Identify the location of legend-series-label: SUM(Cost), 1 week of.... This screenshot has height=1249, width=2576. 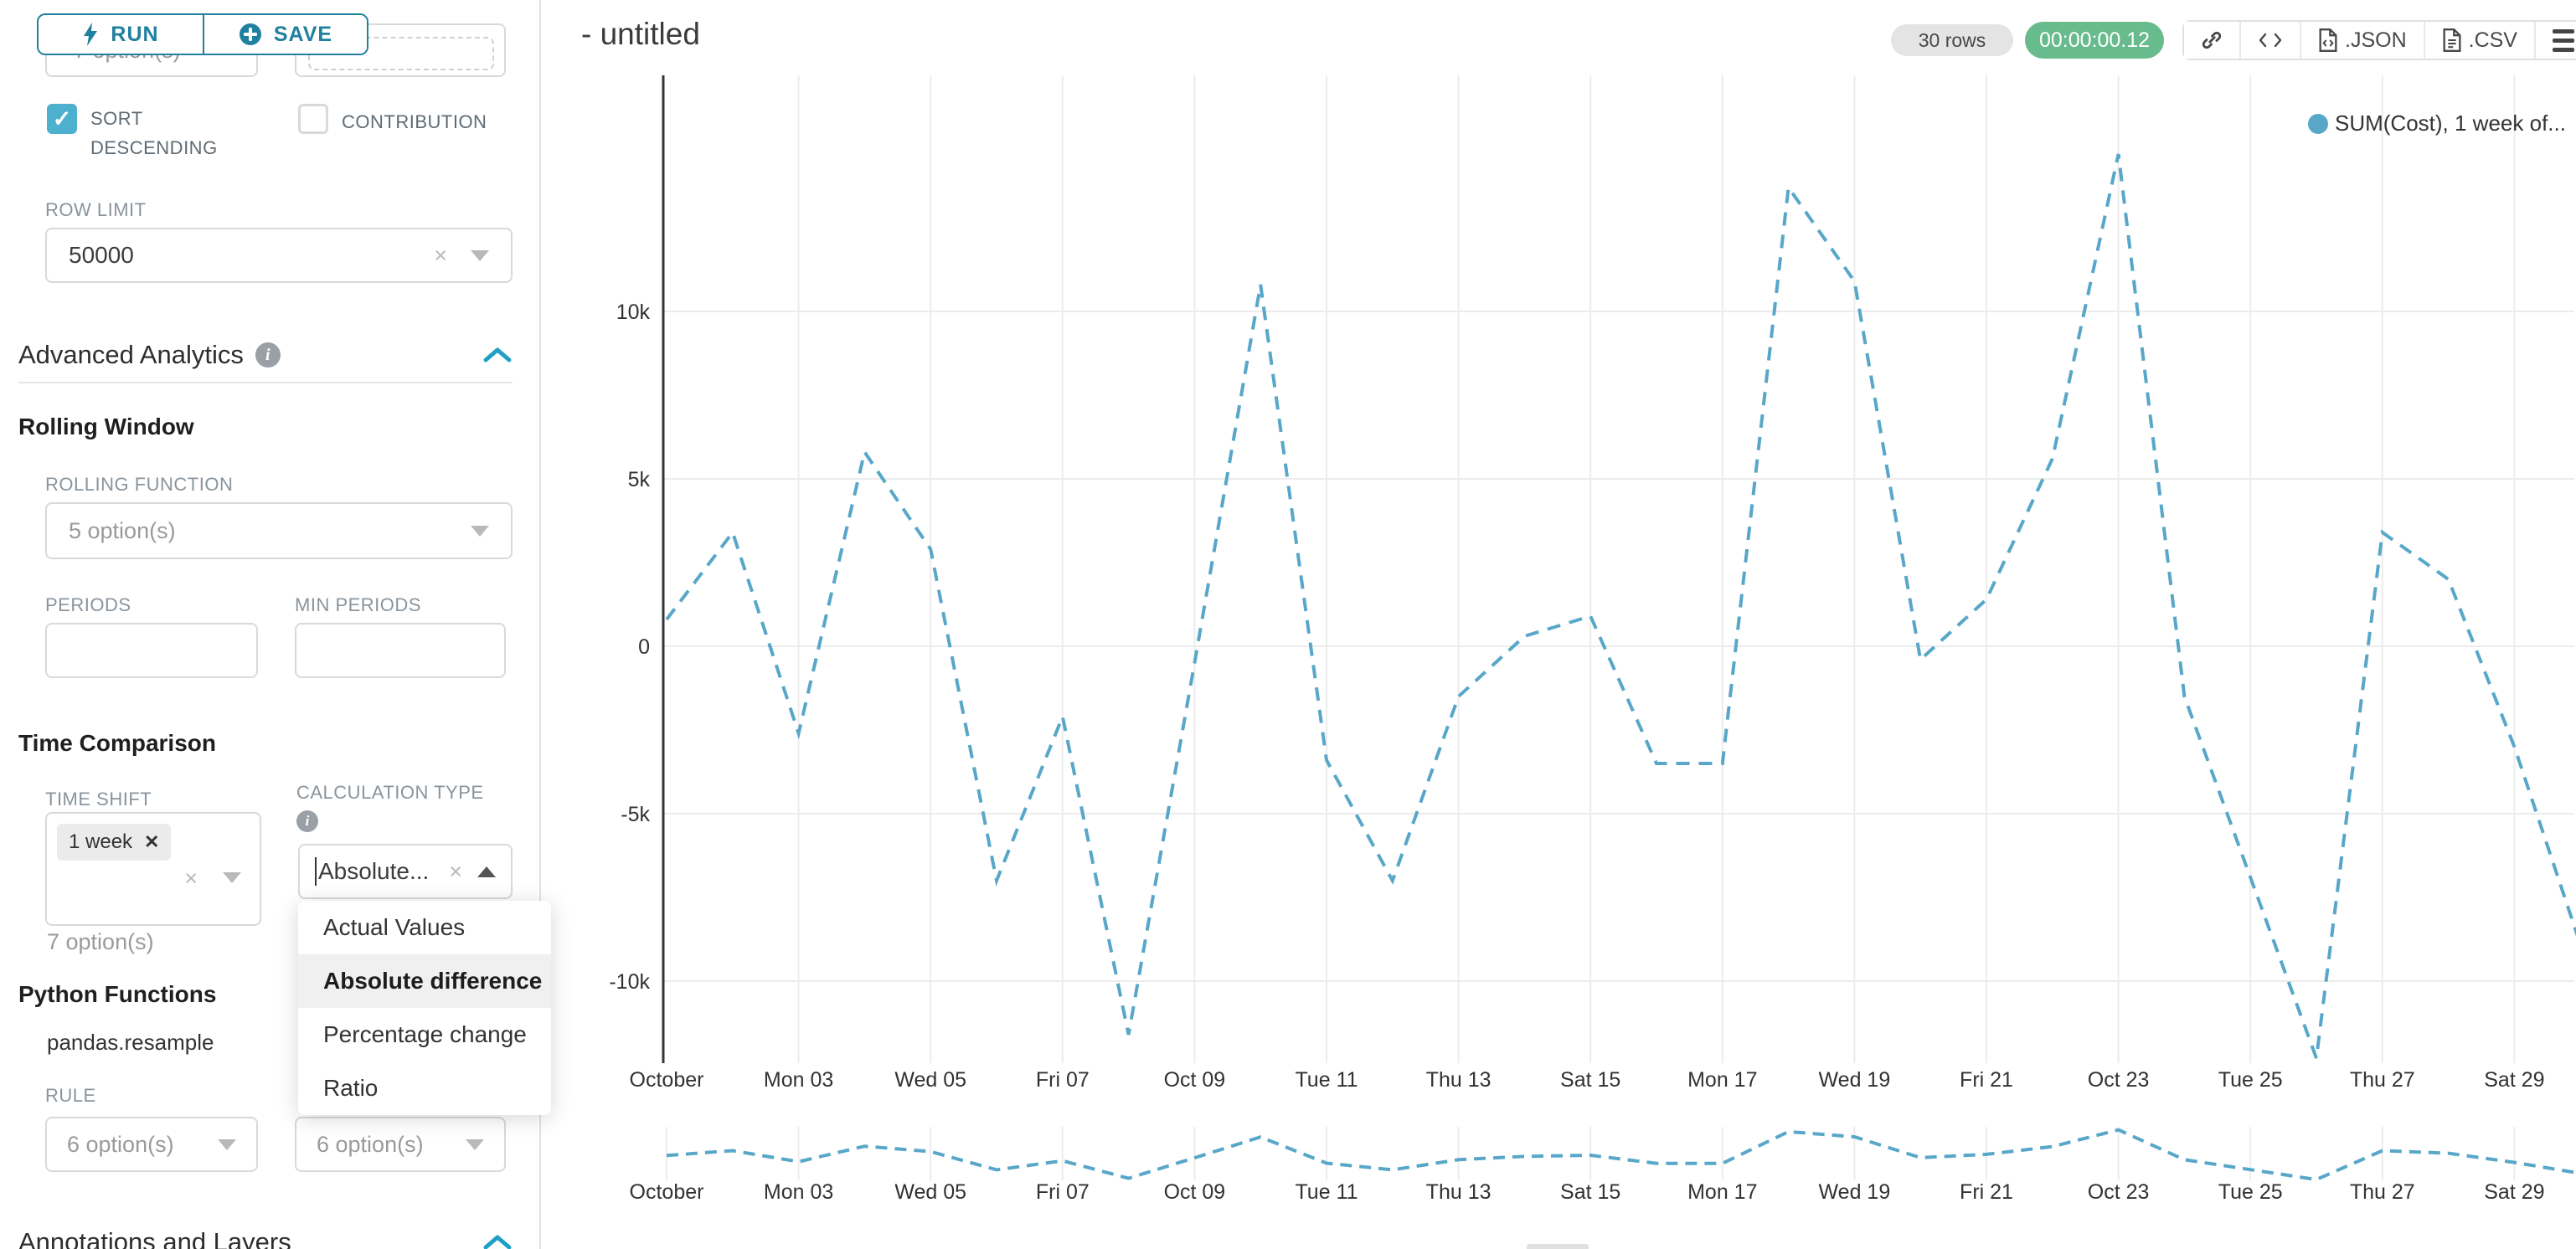
(2450, 123).